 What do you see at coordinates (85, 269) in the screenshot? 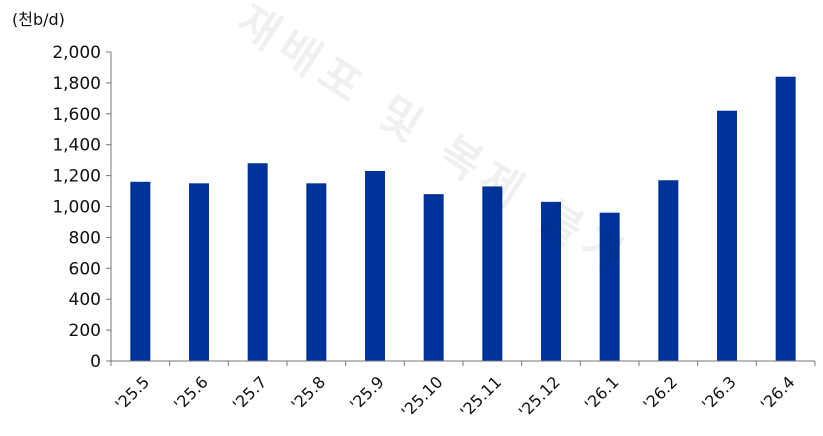
I see `y-tick-label: 600` at bounding box center [85, 269].